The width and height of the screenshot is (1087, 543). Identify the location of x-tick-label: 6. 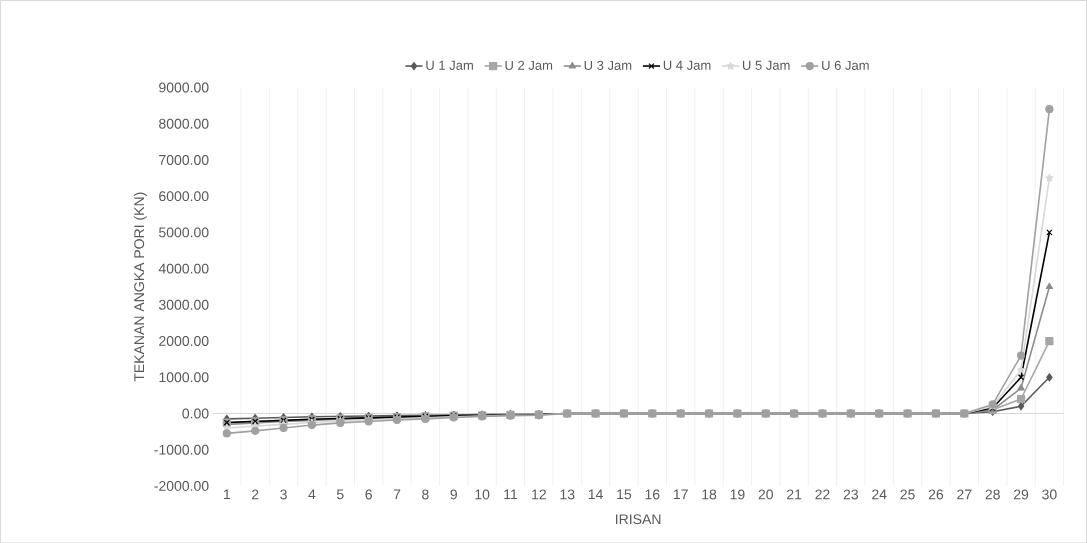
(368, 494).